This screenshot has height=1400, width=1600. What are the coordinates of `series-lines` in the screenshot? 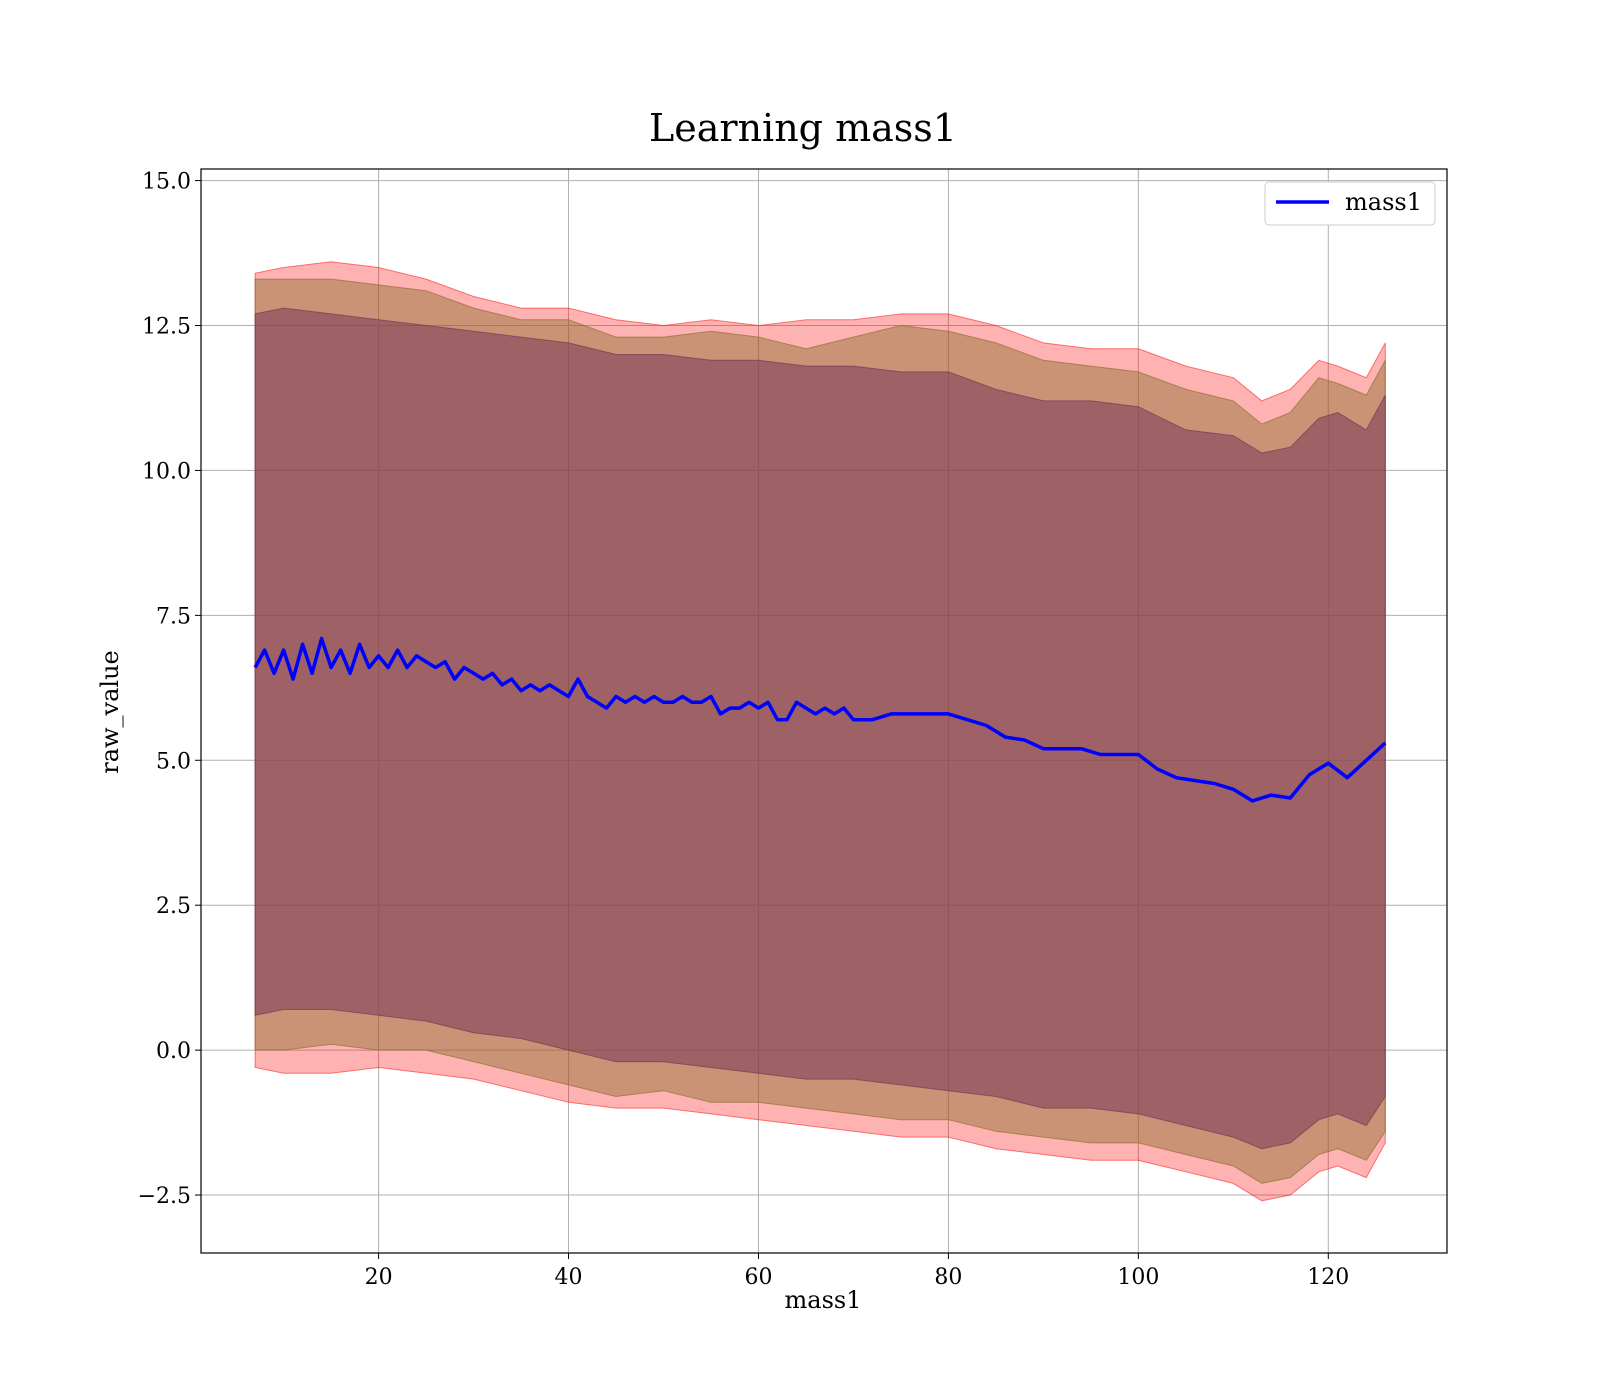 It's located at (820, 719).